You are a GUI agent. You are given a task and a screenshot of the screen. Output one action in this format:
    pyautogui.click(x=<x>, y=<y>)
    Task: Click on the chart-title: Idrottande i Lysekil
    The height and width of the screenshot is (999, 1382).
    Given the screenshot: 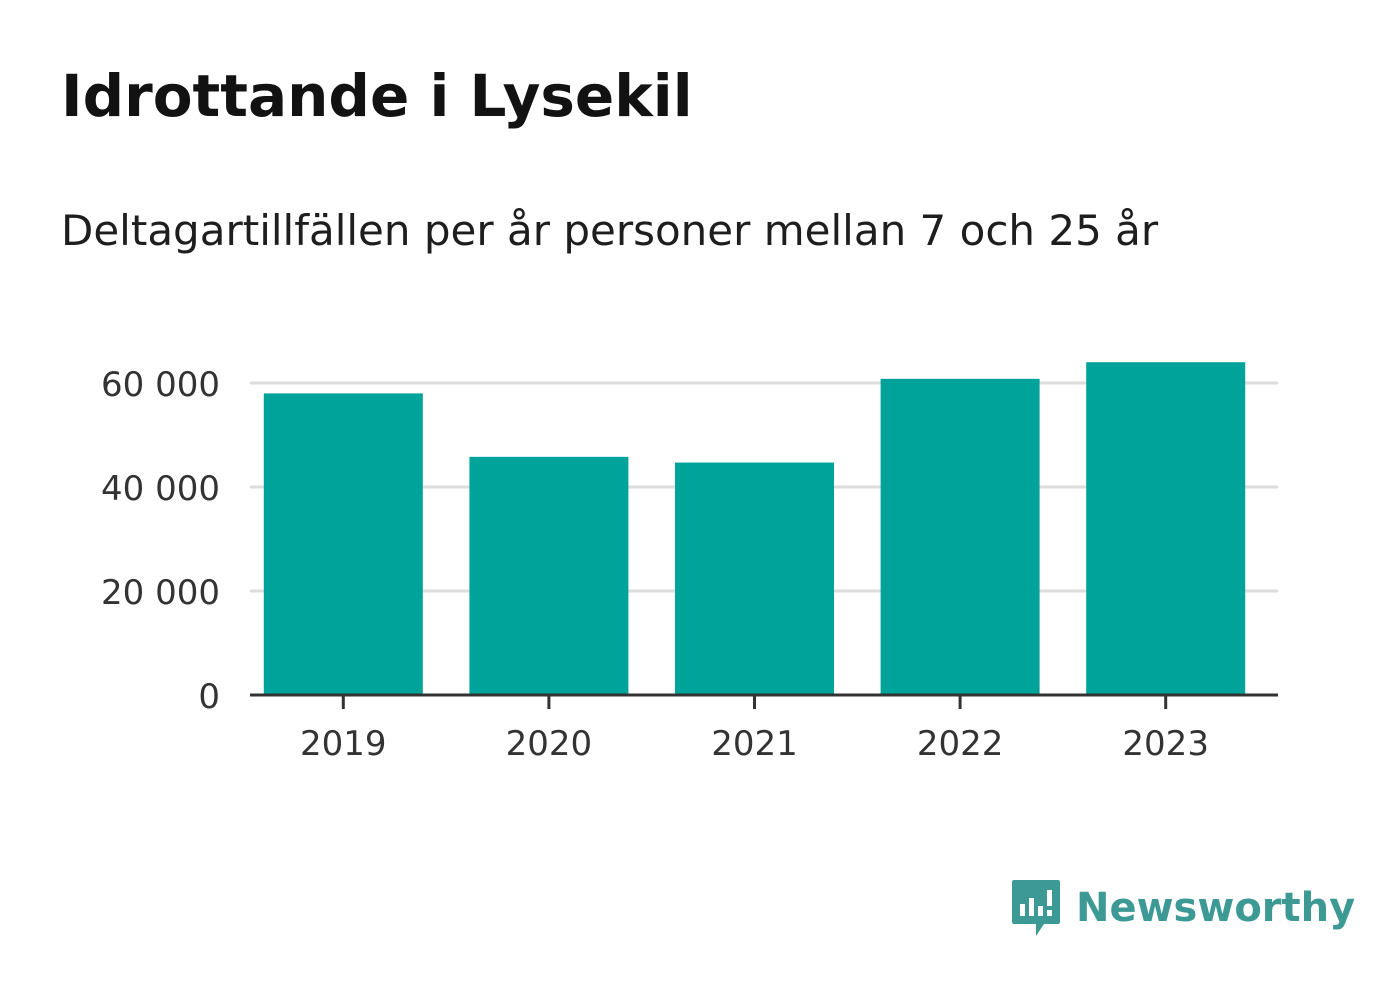 What is the action you would take?
    pyautogui.click(x=377, y=96)
    